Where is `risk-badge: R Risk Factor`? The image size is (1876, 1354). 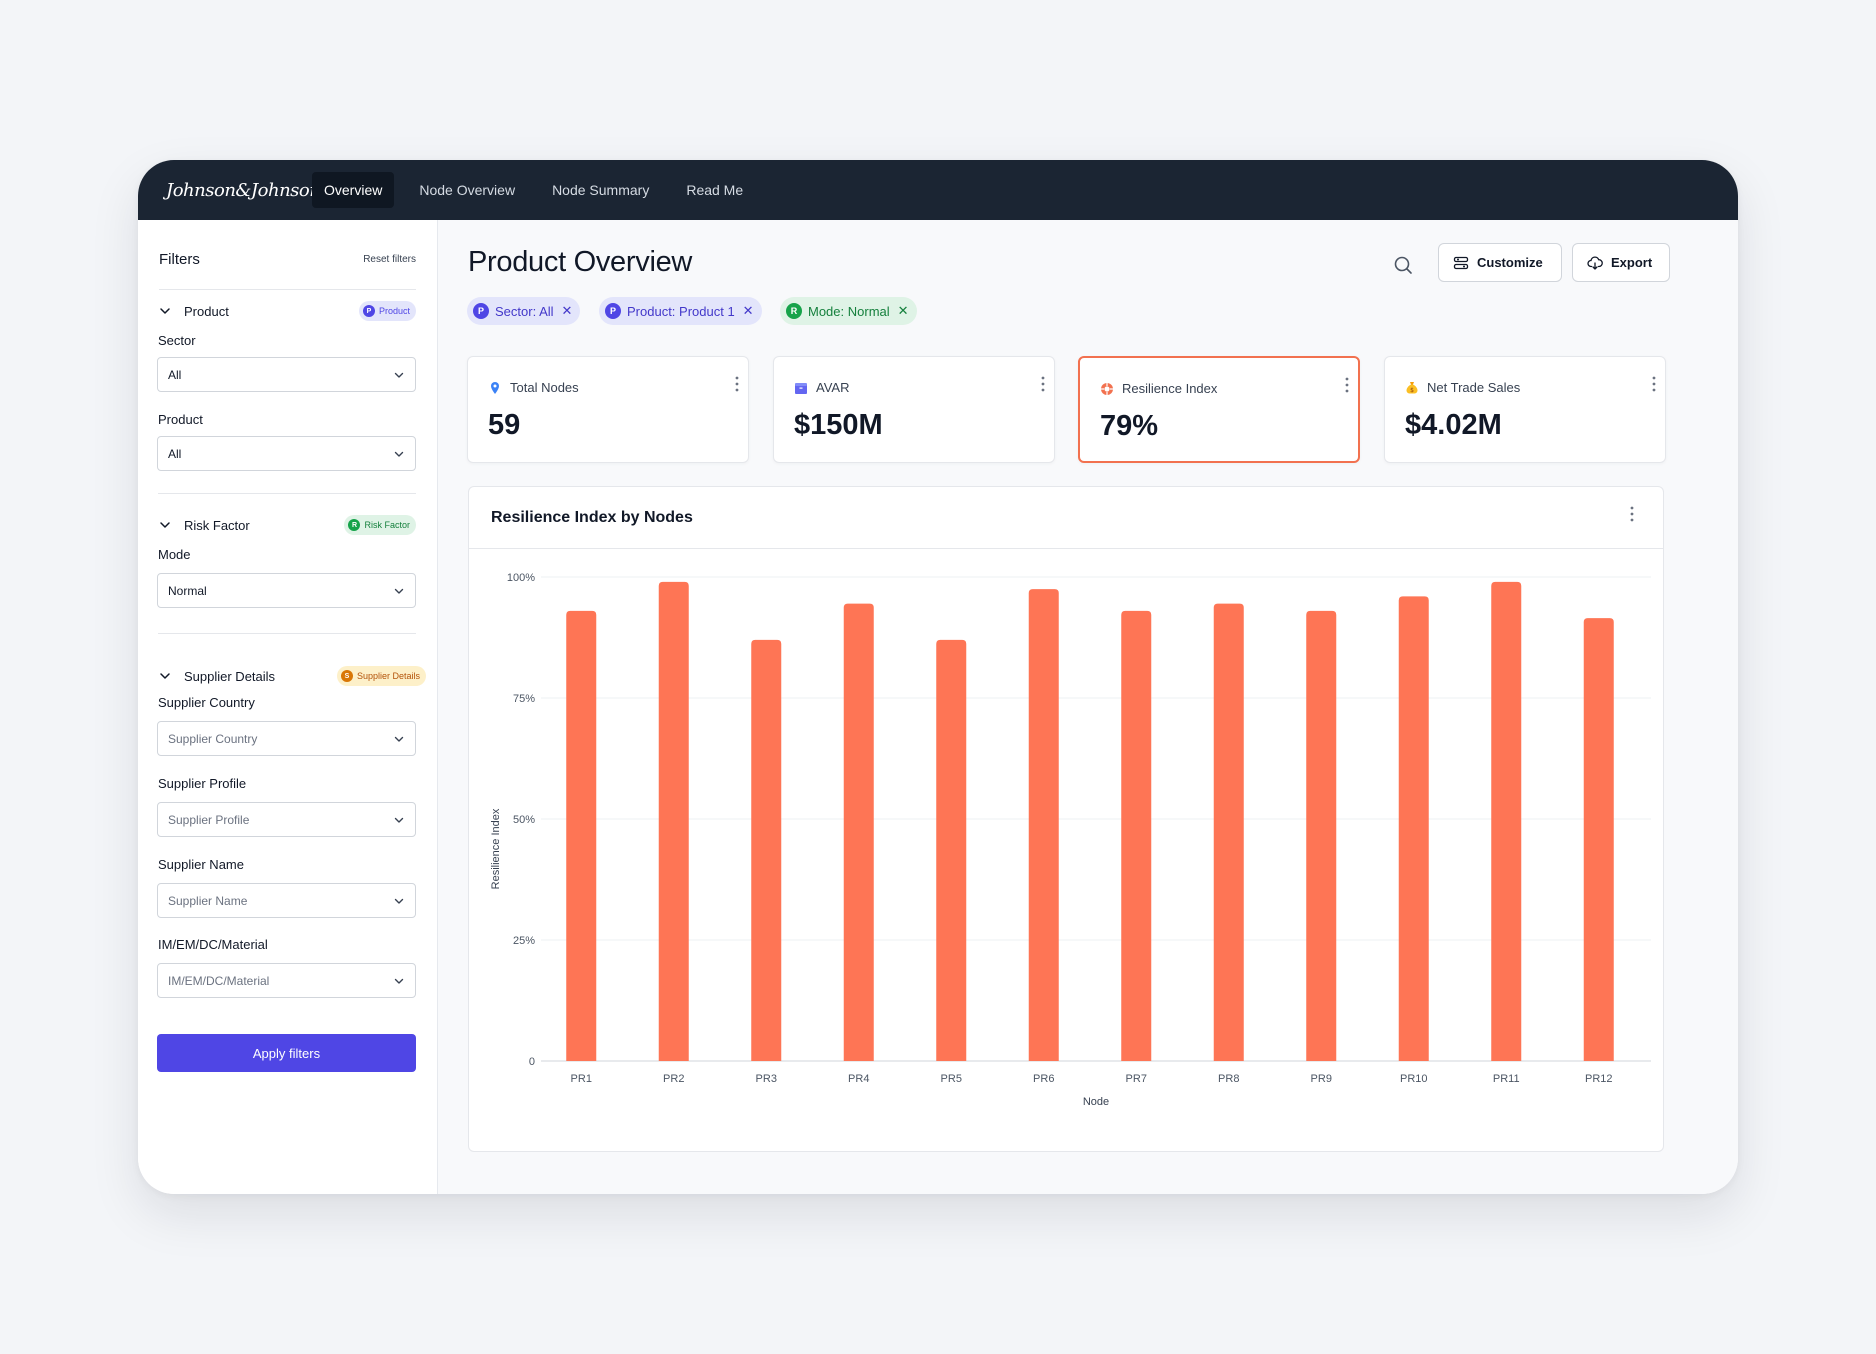 risk-badge: R Risk Factor is located at coordinates (380, 525).